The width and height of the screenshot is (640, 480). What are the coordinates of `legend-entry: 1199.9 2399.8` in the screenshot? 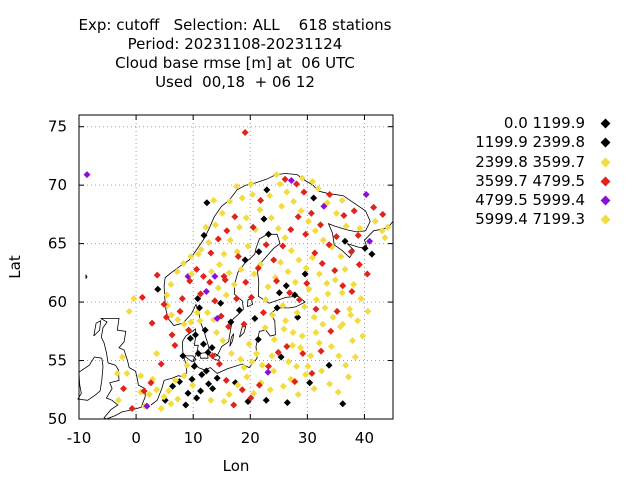 It's located at (507, 142).